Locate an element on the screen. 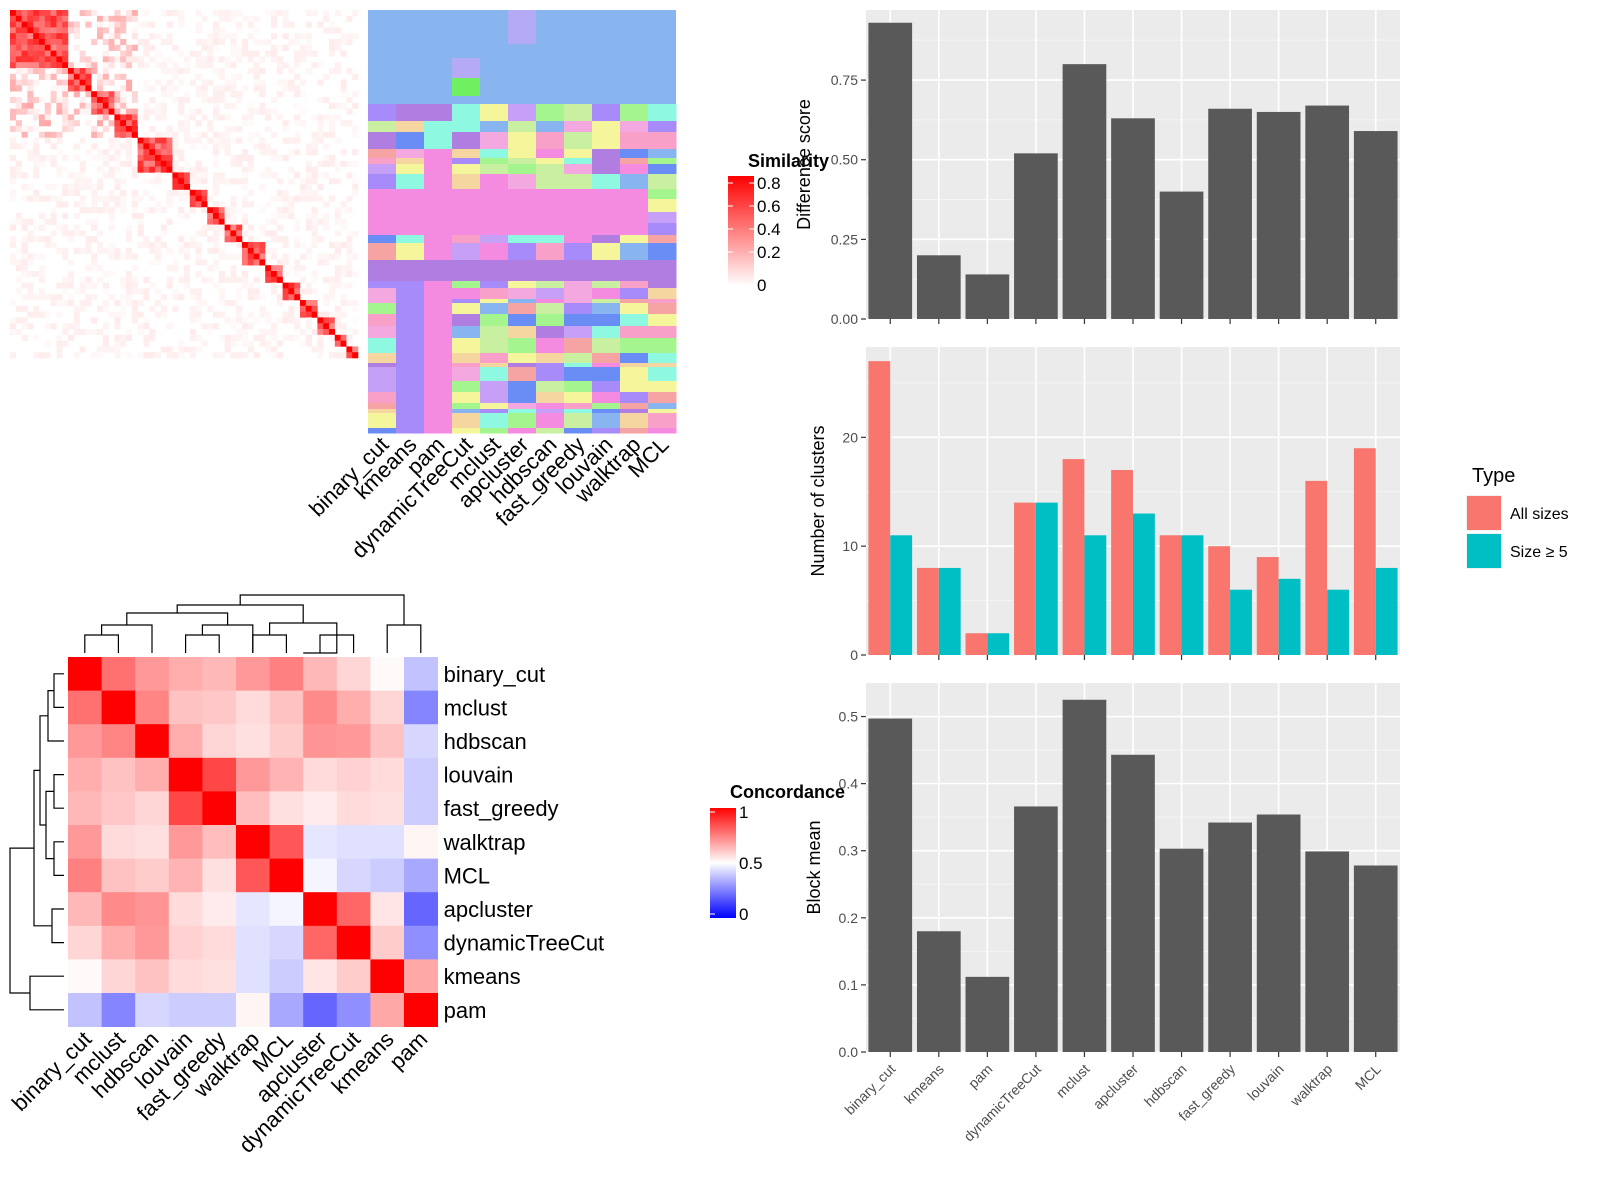 The height and width of the screenshot is (1200, 1600). similarity-legend-label: 0.2 is located at coordinates (769, 252).